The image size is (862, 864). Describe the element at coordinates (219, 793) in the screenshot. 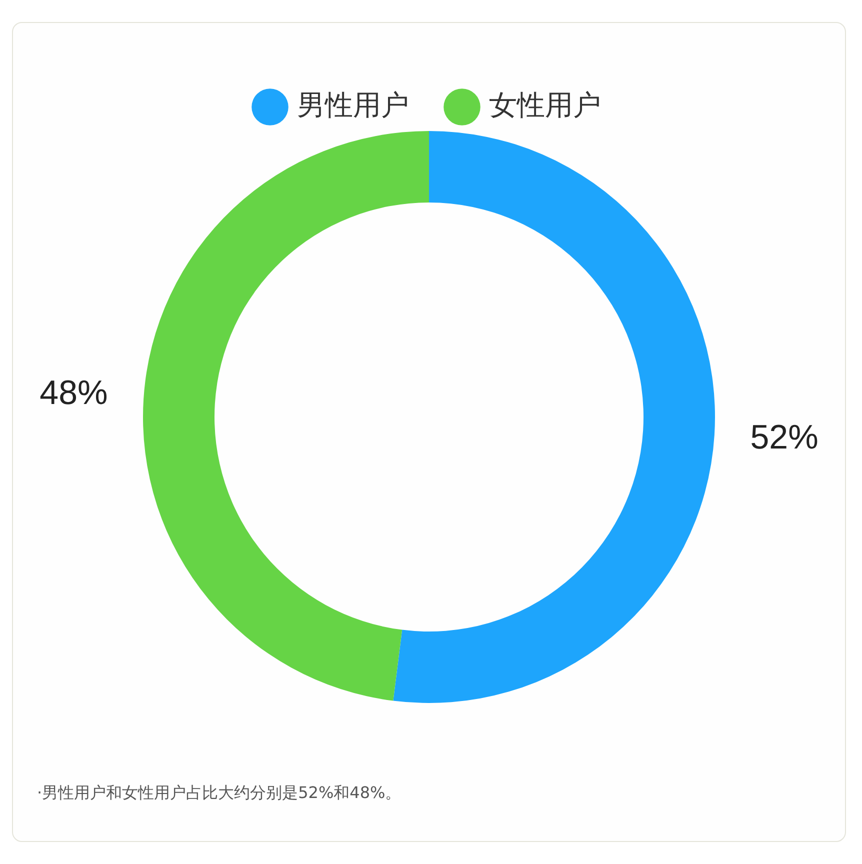

I see `text: ·男性用户和女性用户占比大约分别是52%和48%。` at that location.